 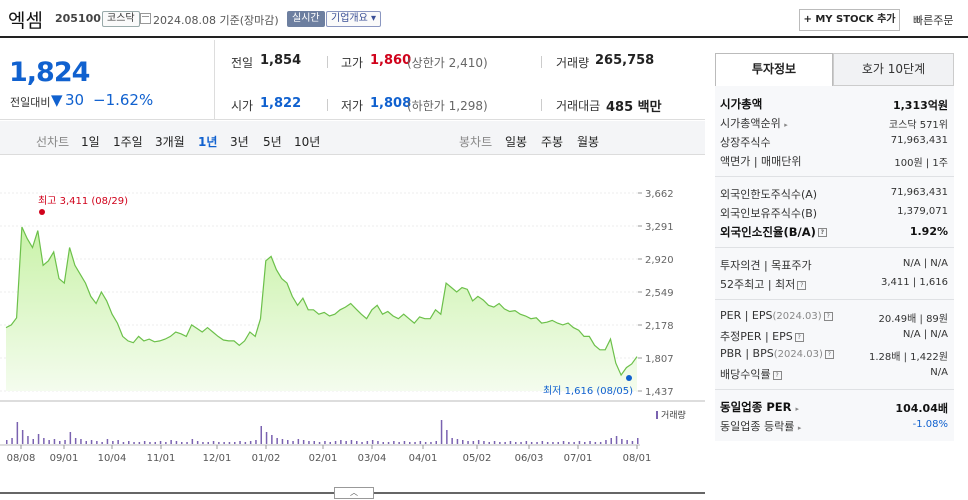 I want to click on x-tick-label: 08/08, so click(x=21, y=458).